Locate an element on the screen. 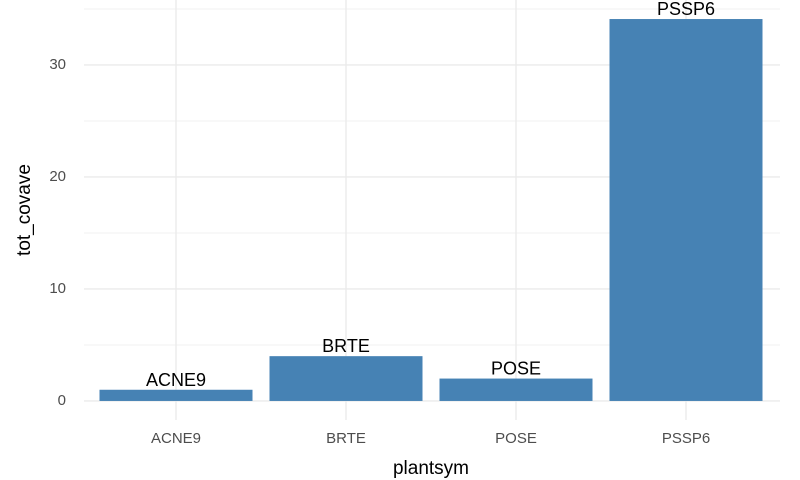  y-tick-label: 10 is located at coordinates (57, 288).